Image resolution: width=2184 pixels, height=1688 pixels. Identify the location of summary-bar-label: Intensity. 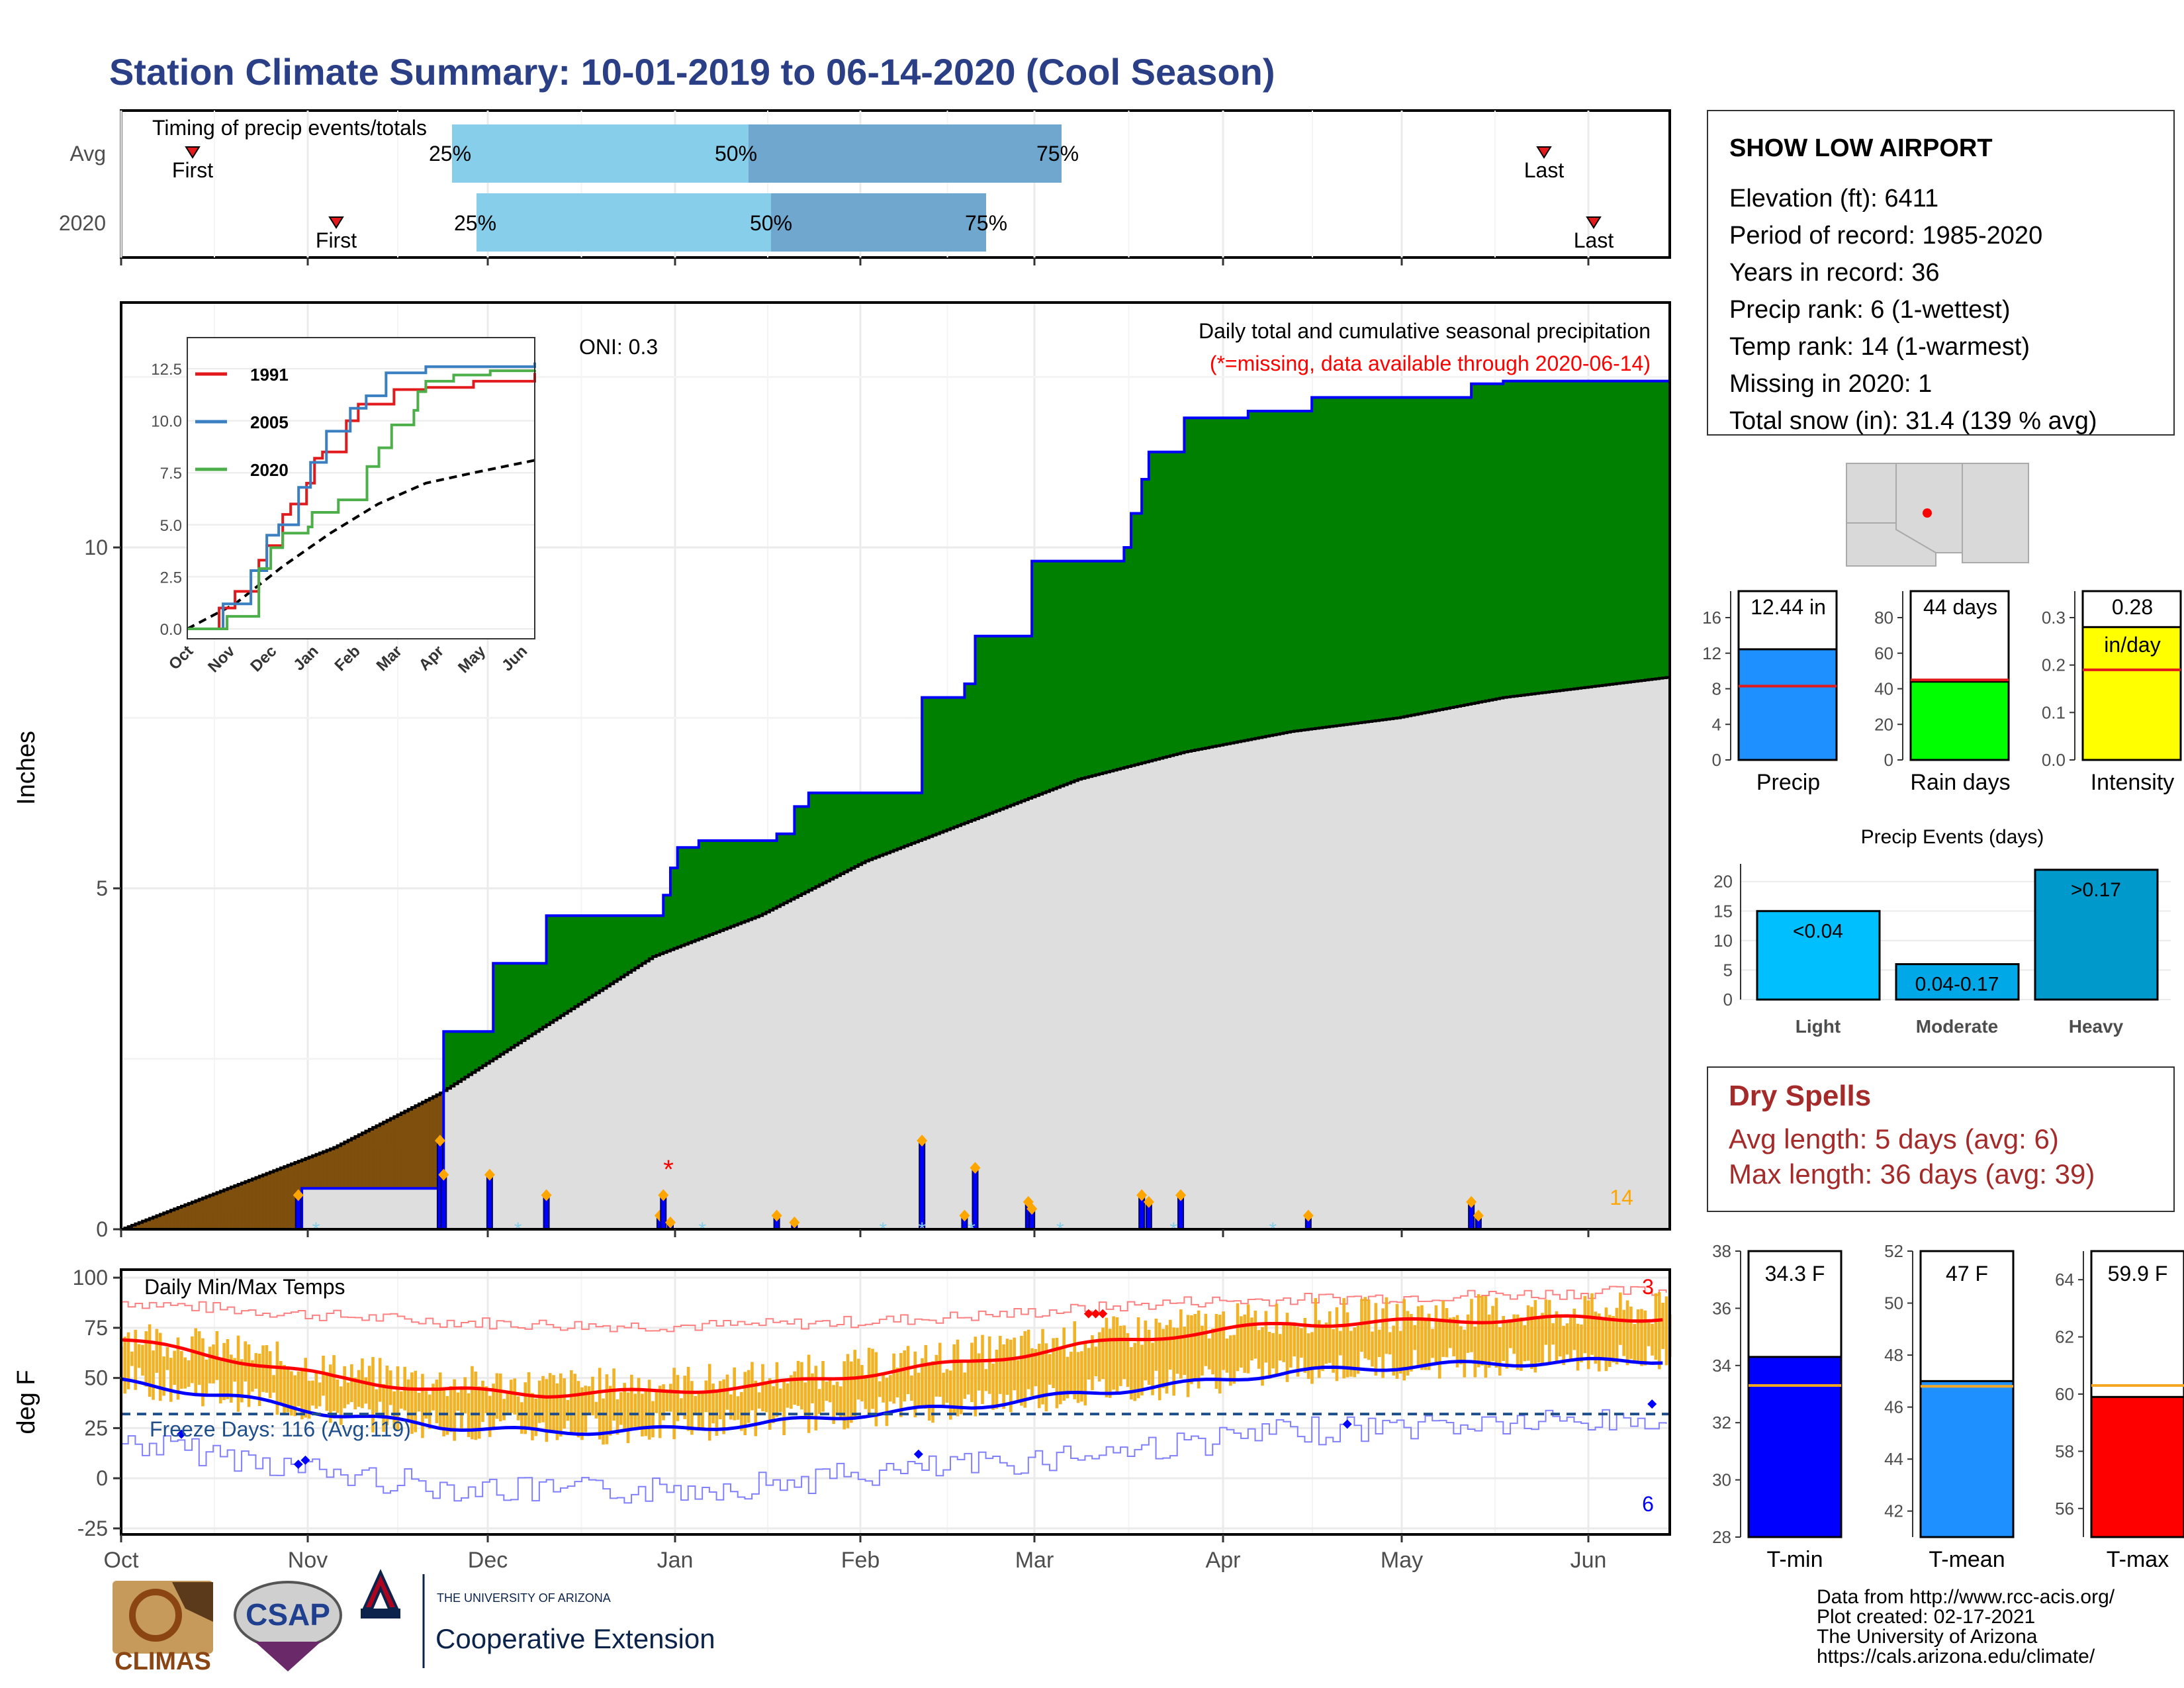
(2133, 782).